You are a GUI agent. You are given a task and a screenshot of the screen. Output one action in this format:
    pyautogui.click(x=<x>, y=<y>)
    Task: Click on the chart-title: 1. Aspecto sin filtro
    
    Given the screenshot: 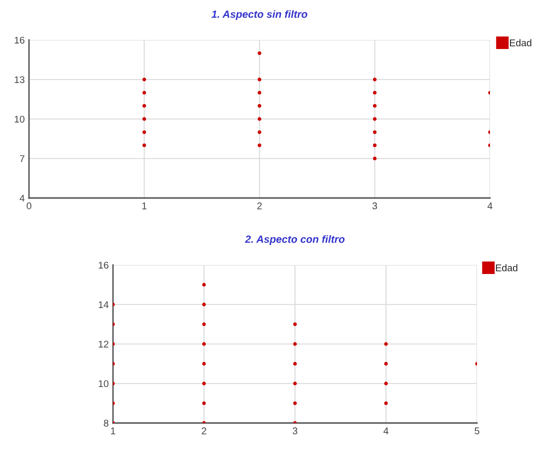 What is the action you would take?
    pyautogui.click(x=260, y=15)
    